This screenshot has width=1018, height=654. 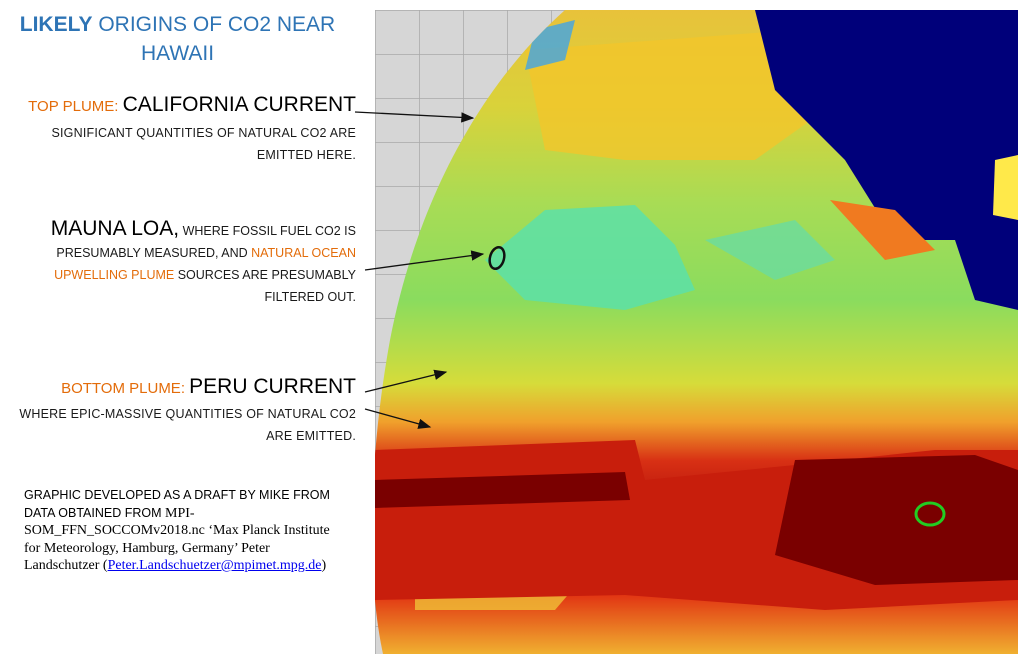 What do you see at coordinates (214, 39) in the screenshot?
I see `title-text: ORIGINS OF CO2 NEAR HAWAII` at bounding box center [214, 39].